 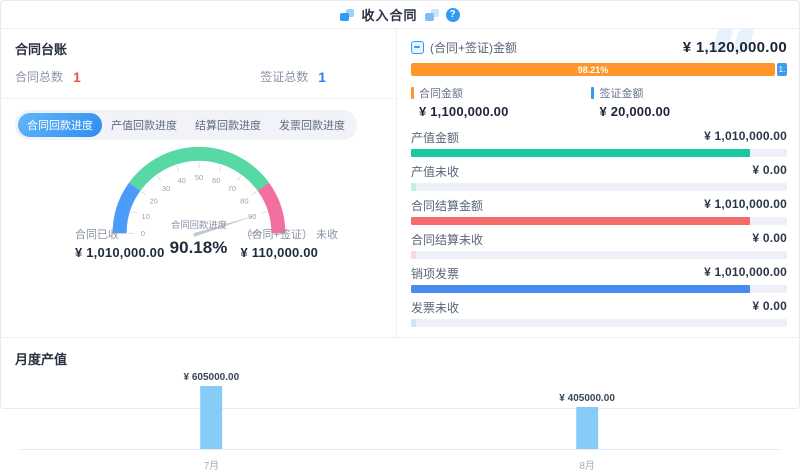 I want to click on contract-count-stat: 合同总数 1, so click(x=48, y=76).